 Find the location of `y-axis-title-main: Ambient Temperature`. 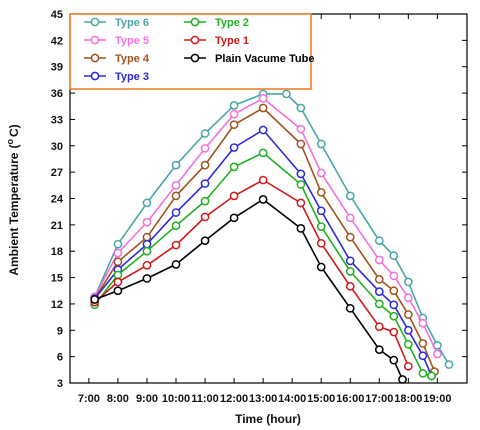

y-axis-title-main: Ambient Temperature is located at coordinates (14, 213).